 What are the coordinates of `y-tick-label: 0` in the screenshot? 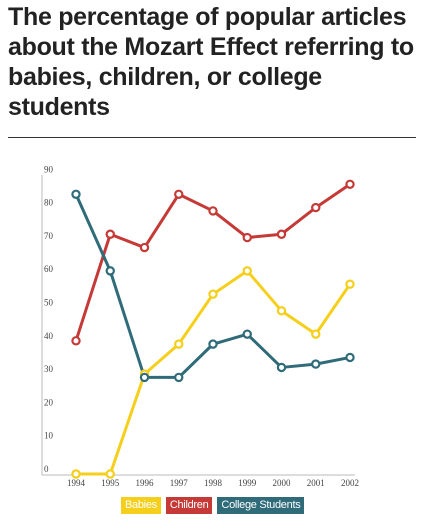 It's located at (46, 469).